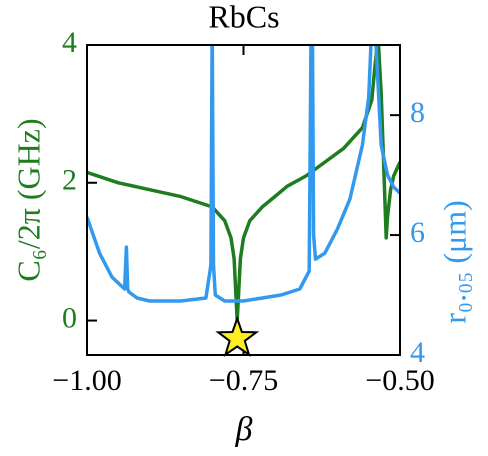  I want to click on y2-tick-label: 6, so click(417, 232).